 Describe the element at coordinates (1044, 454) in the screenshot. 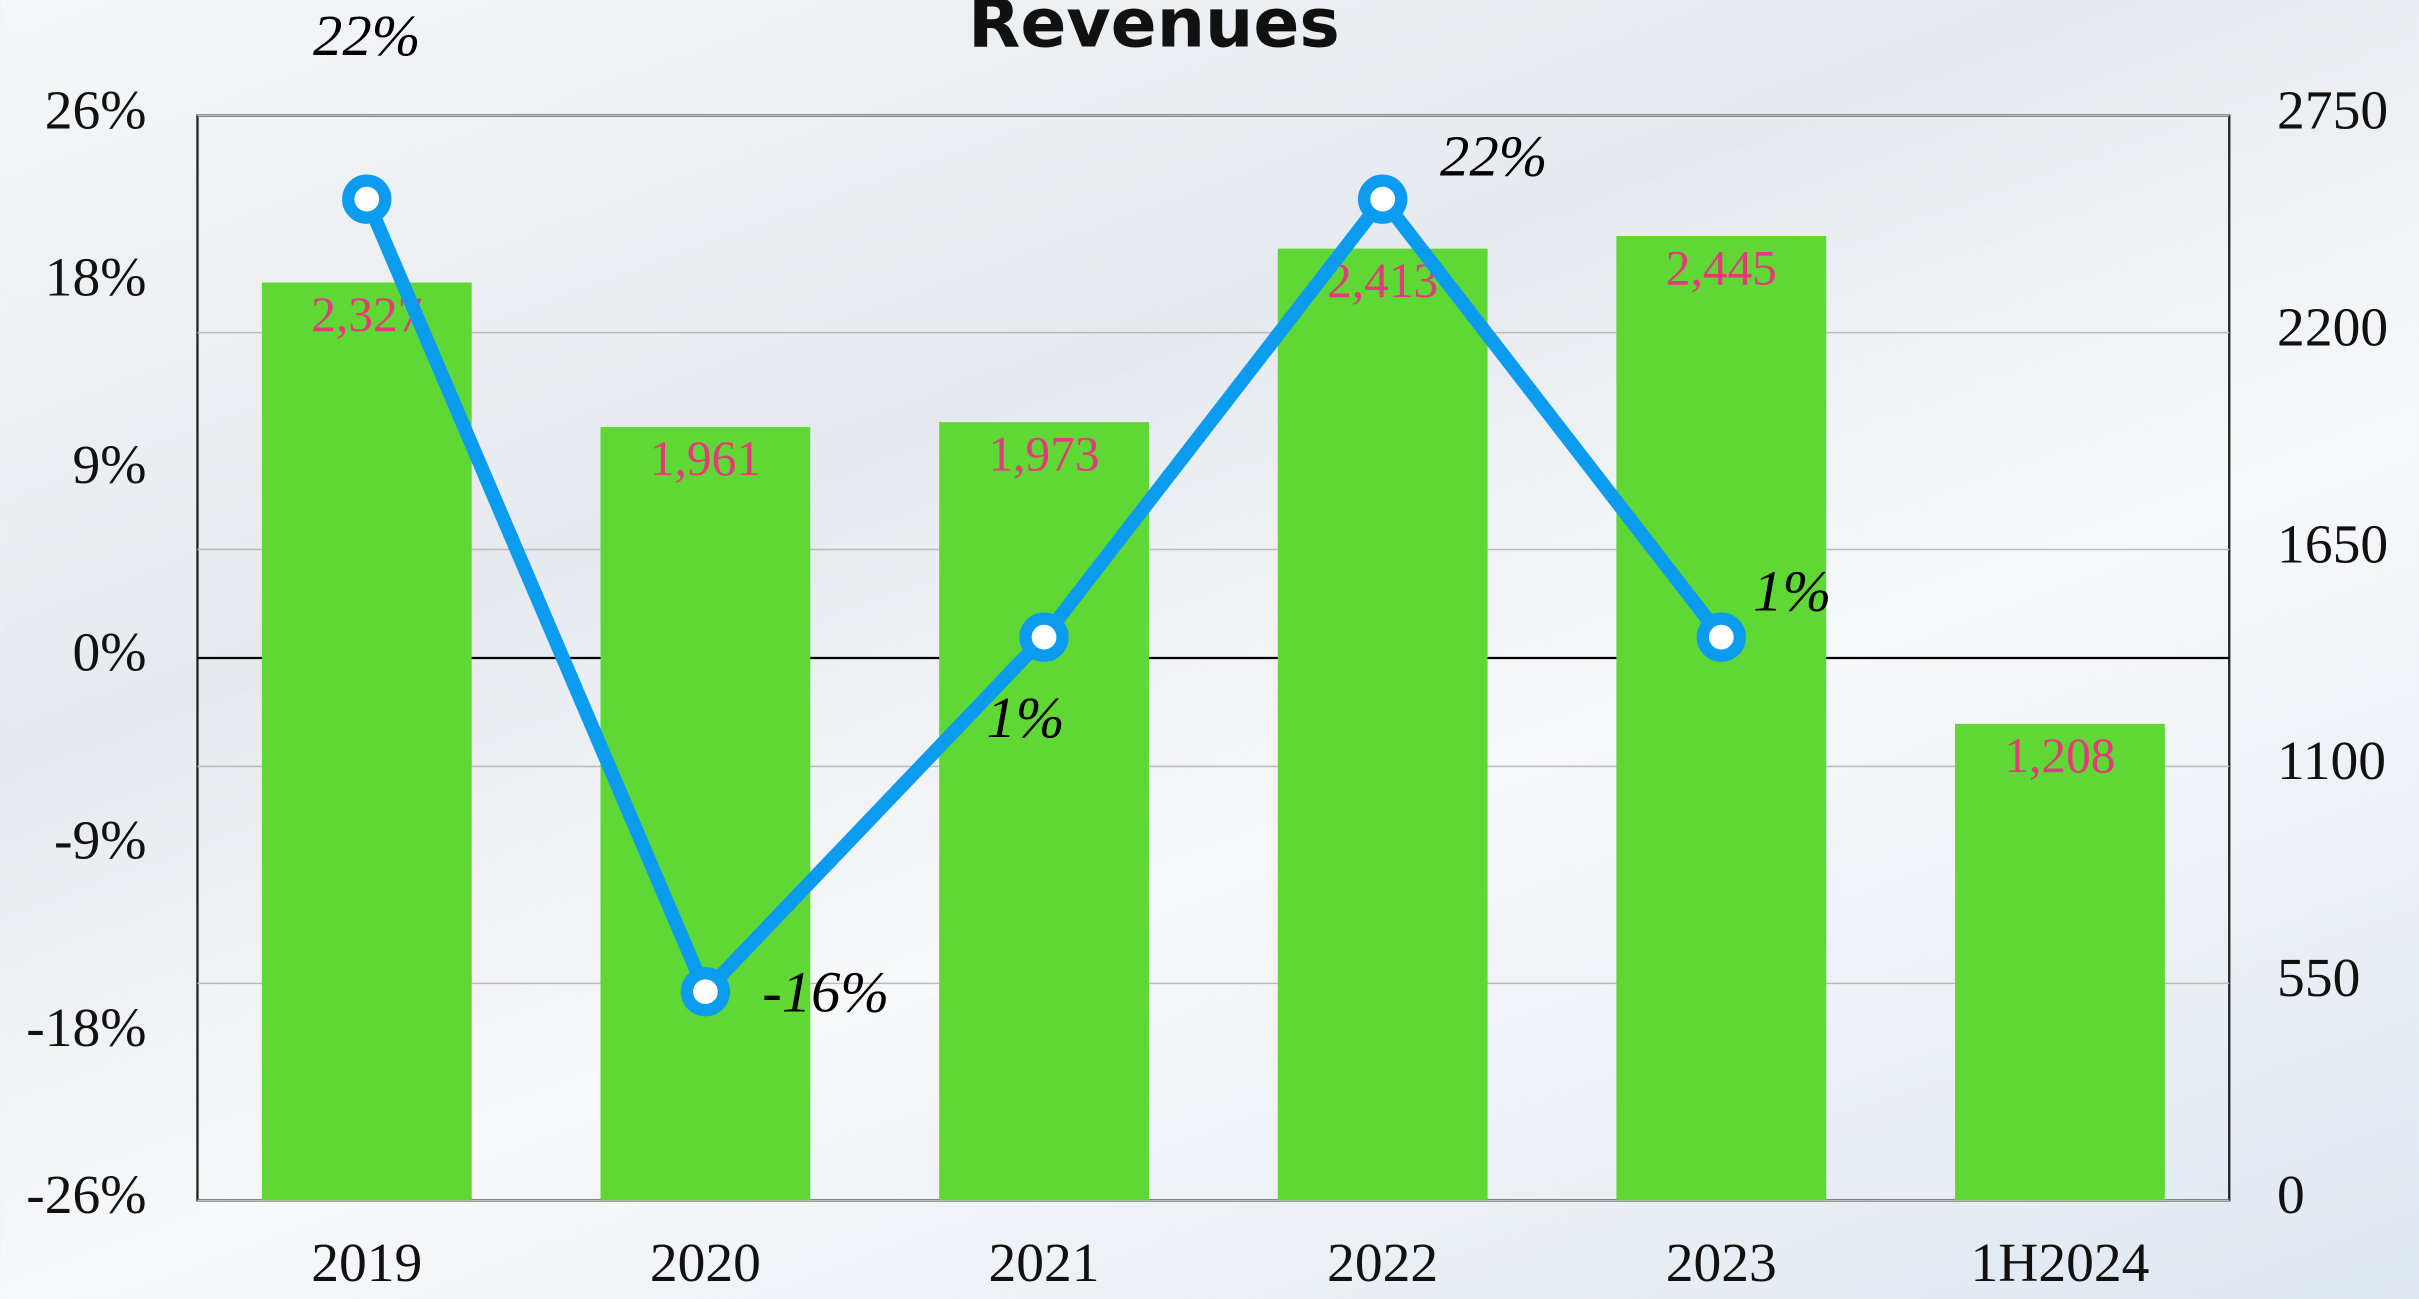

I see `bar-value-label: 1,973` at that location.